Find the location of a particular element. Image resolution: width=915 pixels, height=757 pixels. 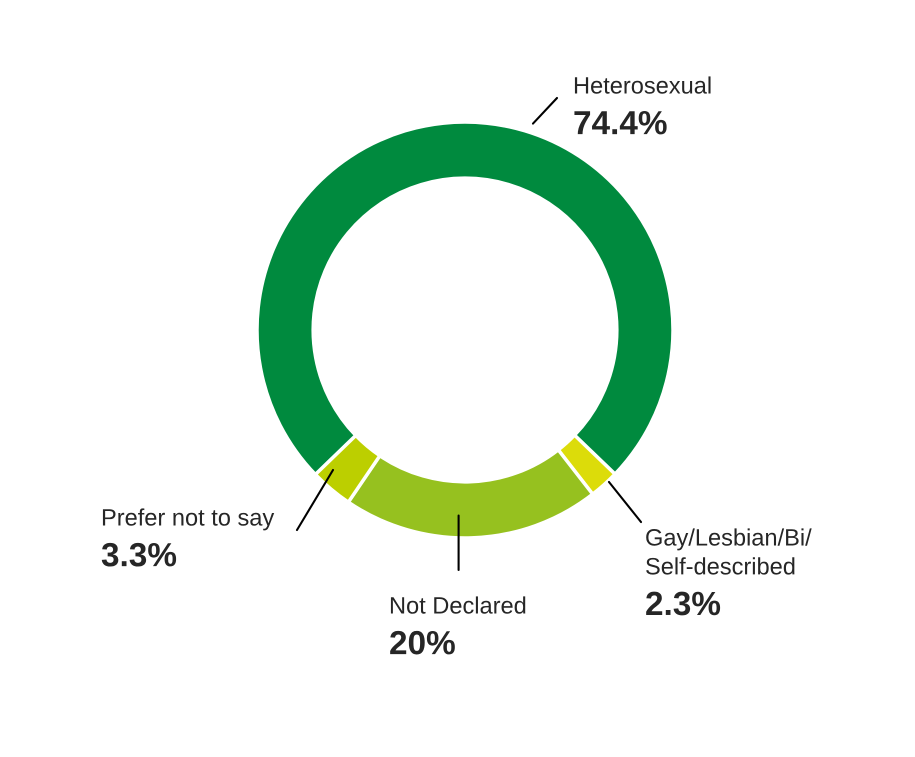

data-label: 3.3% is located at coordinates (139, 554).